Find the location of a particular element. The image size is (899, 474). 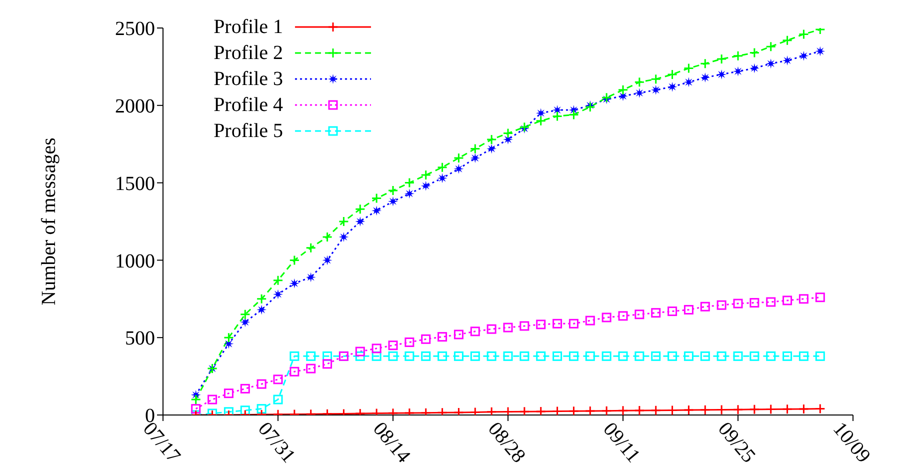

y-axis-title: Number of messages is located at coordinates (49, 221).